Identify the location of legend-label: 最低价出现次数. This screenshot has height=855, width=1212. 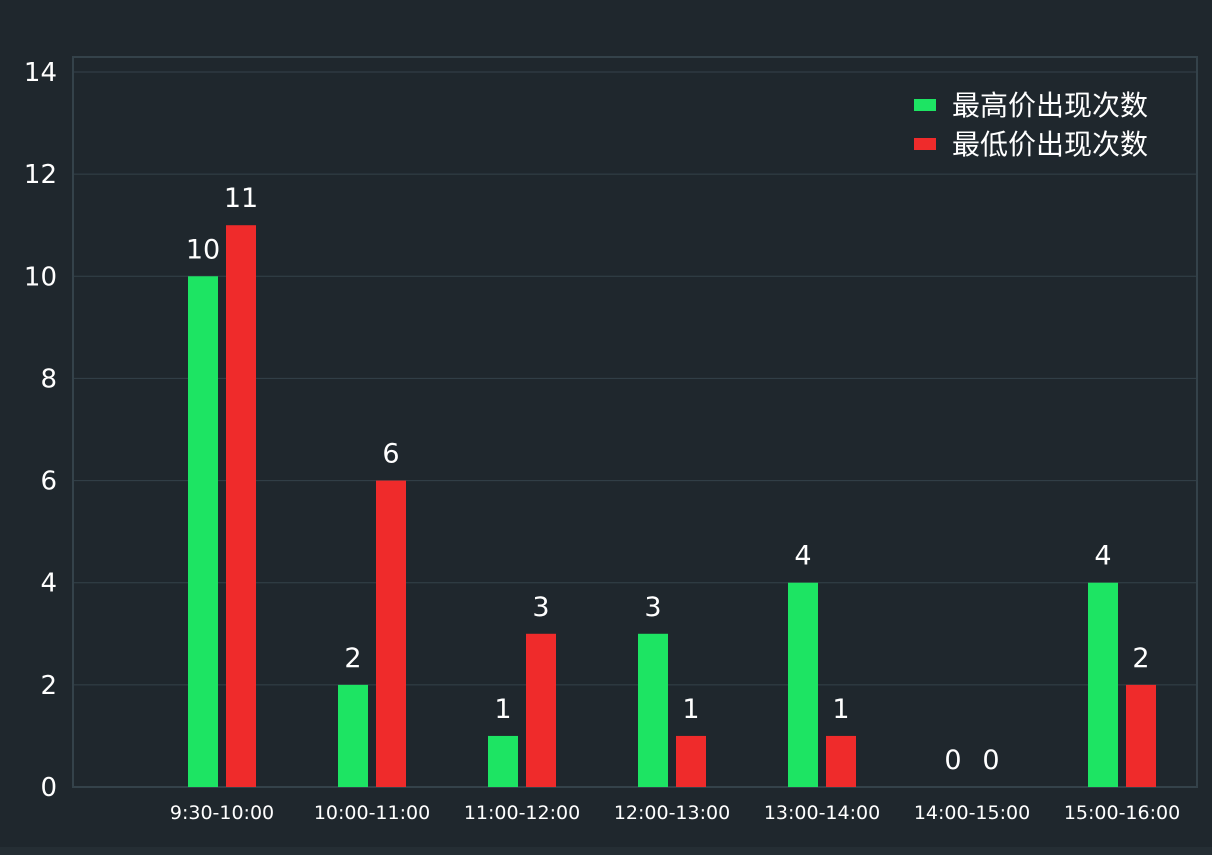
(1050, 144).